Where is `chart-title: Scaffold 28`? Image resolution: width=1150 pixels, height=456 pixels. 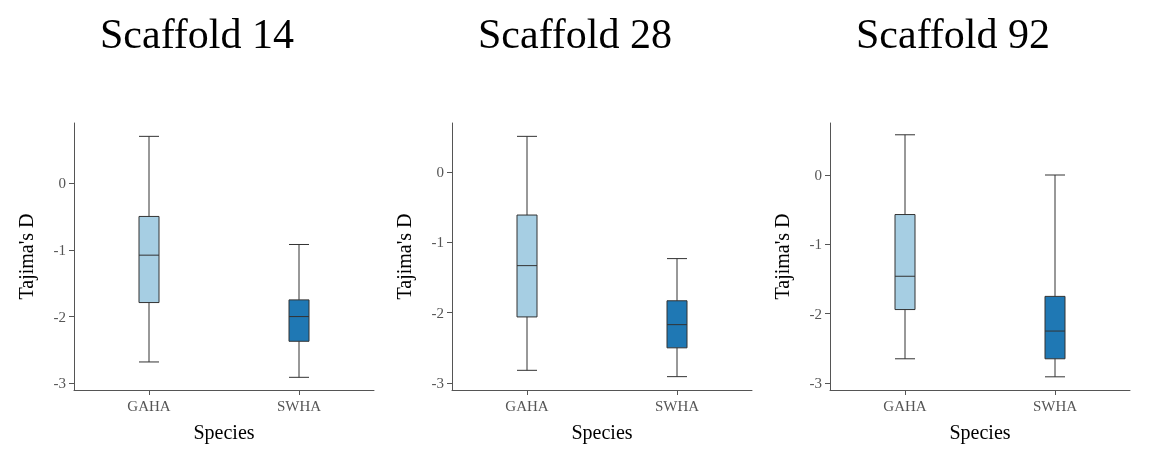
chart-title: Scaffold 28 is located at coordinates (575, 34).